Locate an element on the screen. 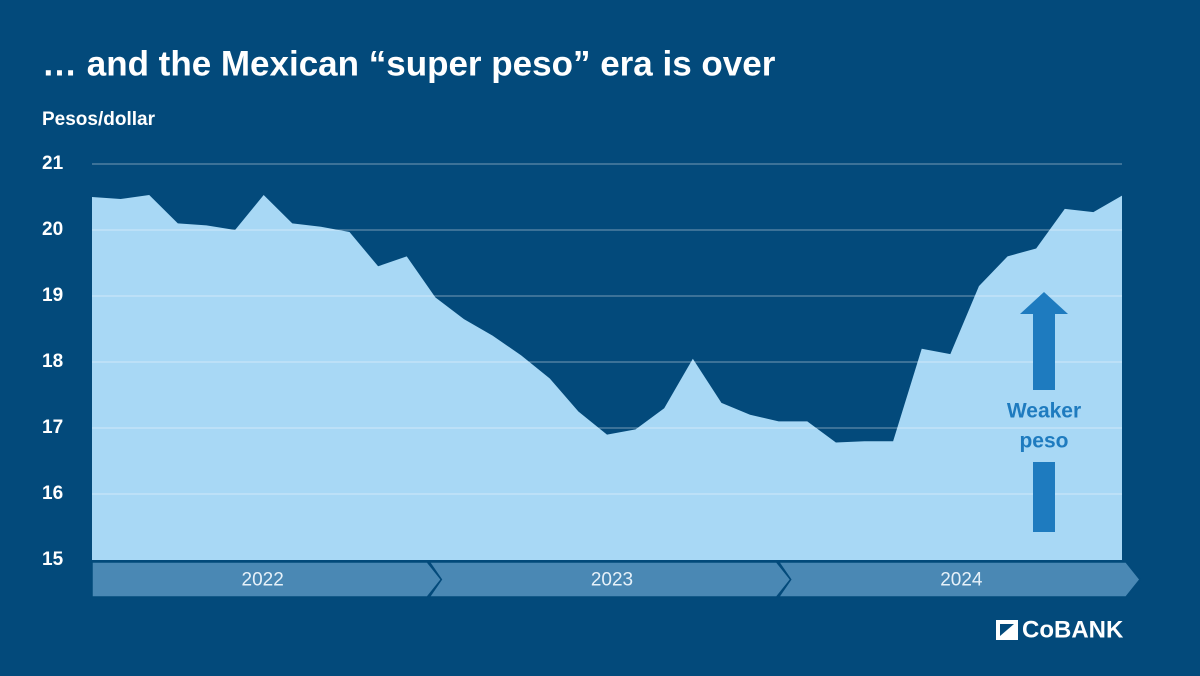  logo-cut is located at coordinates (1007, 630).